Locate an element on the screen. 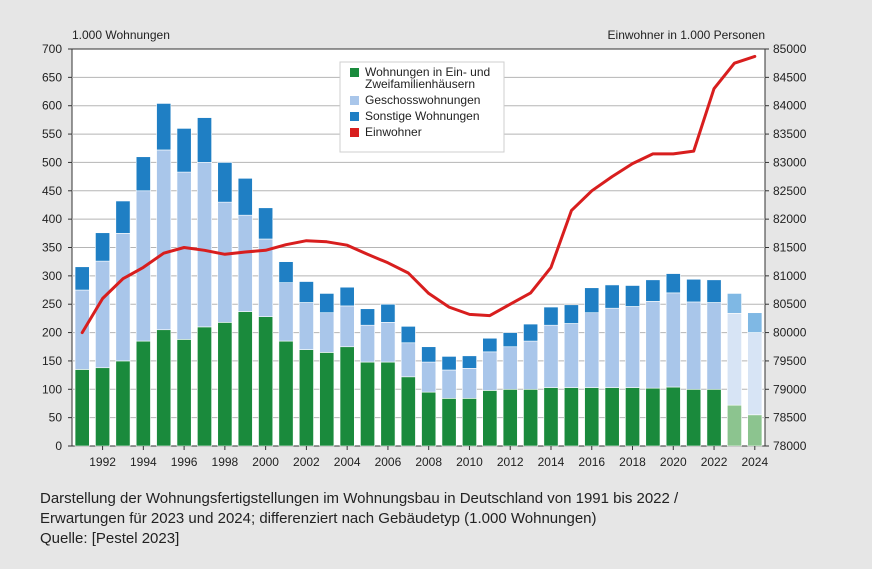 The image size is (872, 569). x-tick-label: 1998 is located at coordinates (225, 462).